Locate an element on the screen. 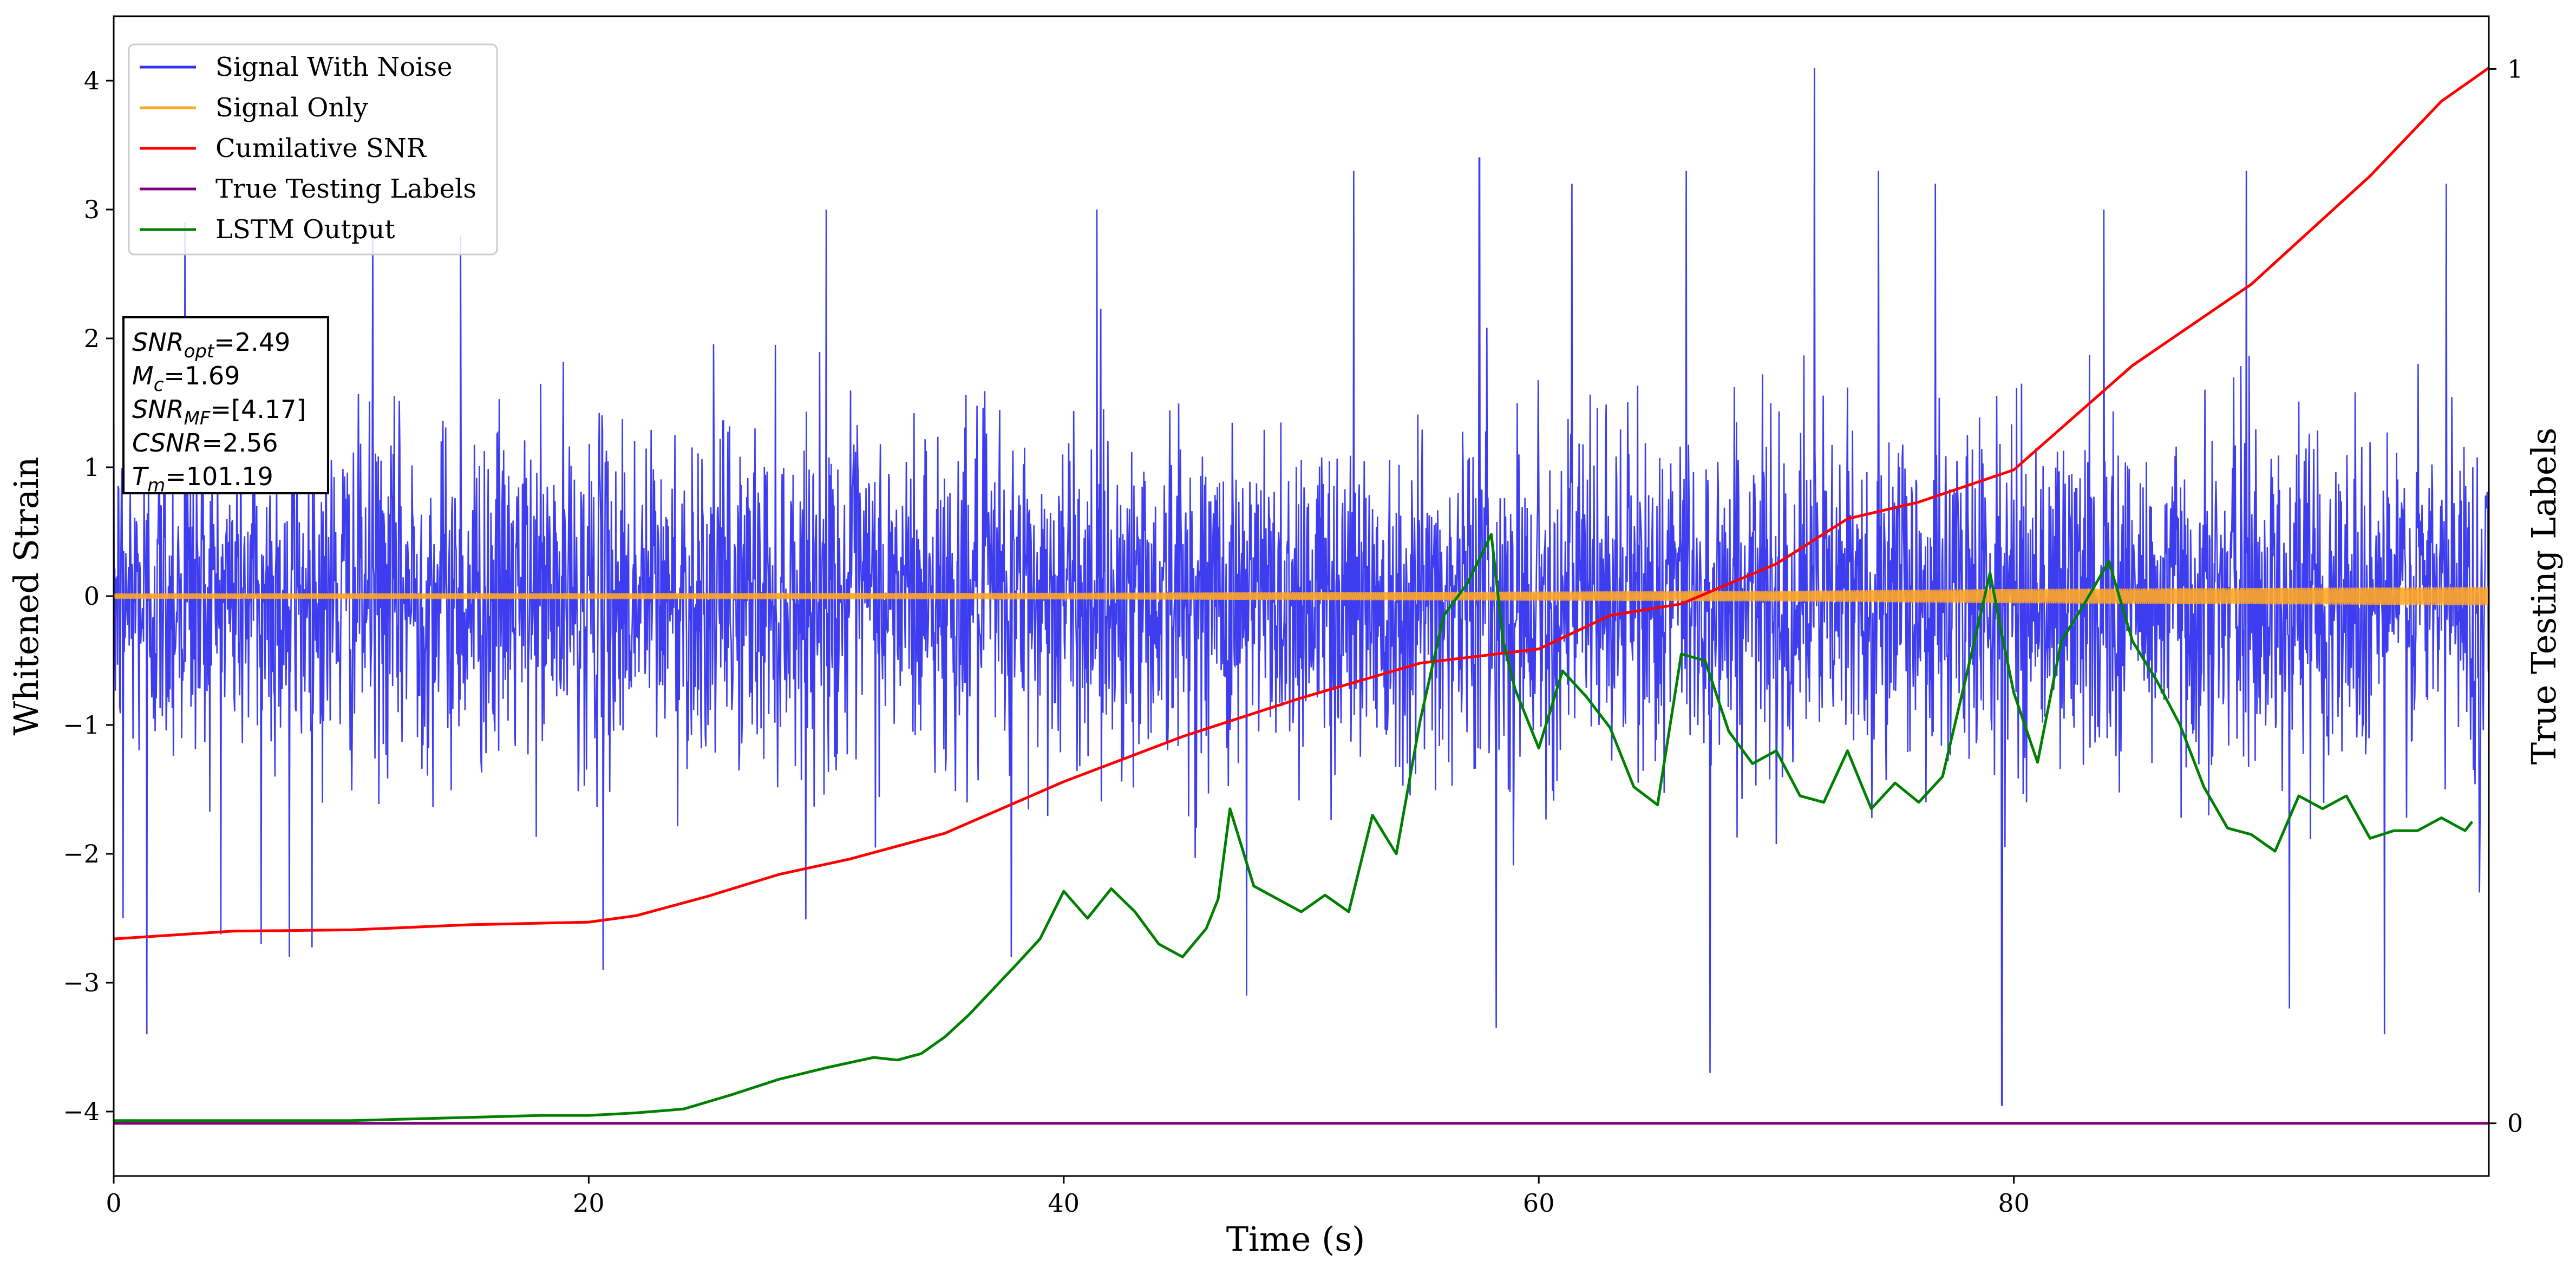  x-tick-label: 60 is located at coordinates (1539, 1203).